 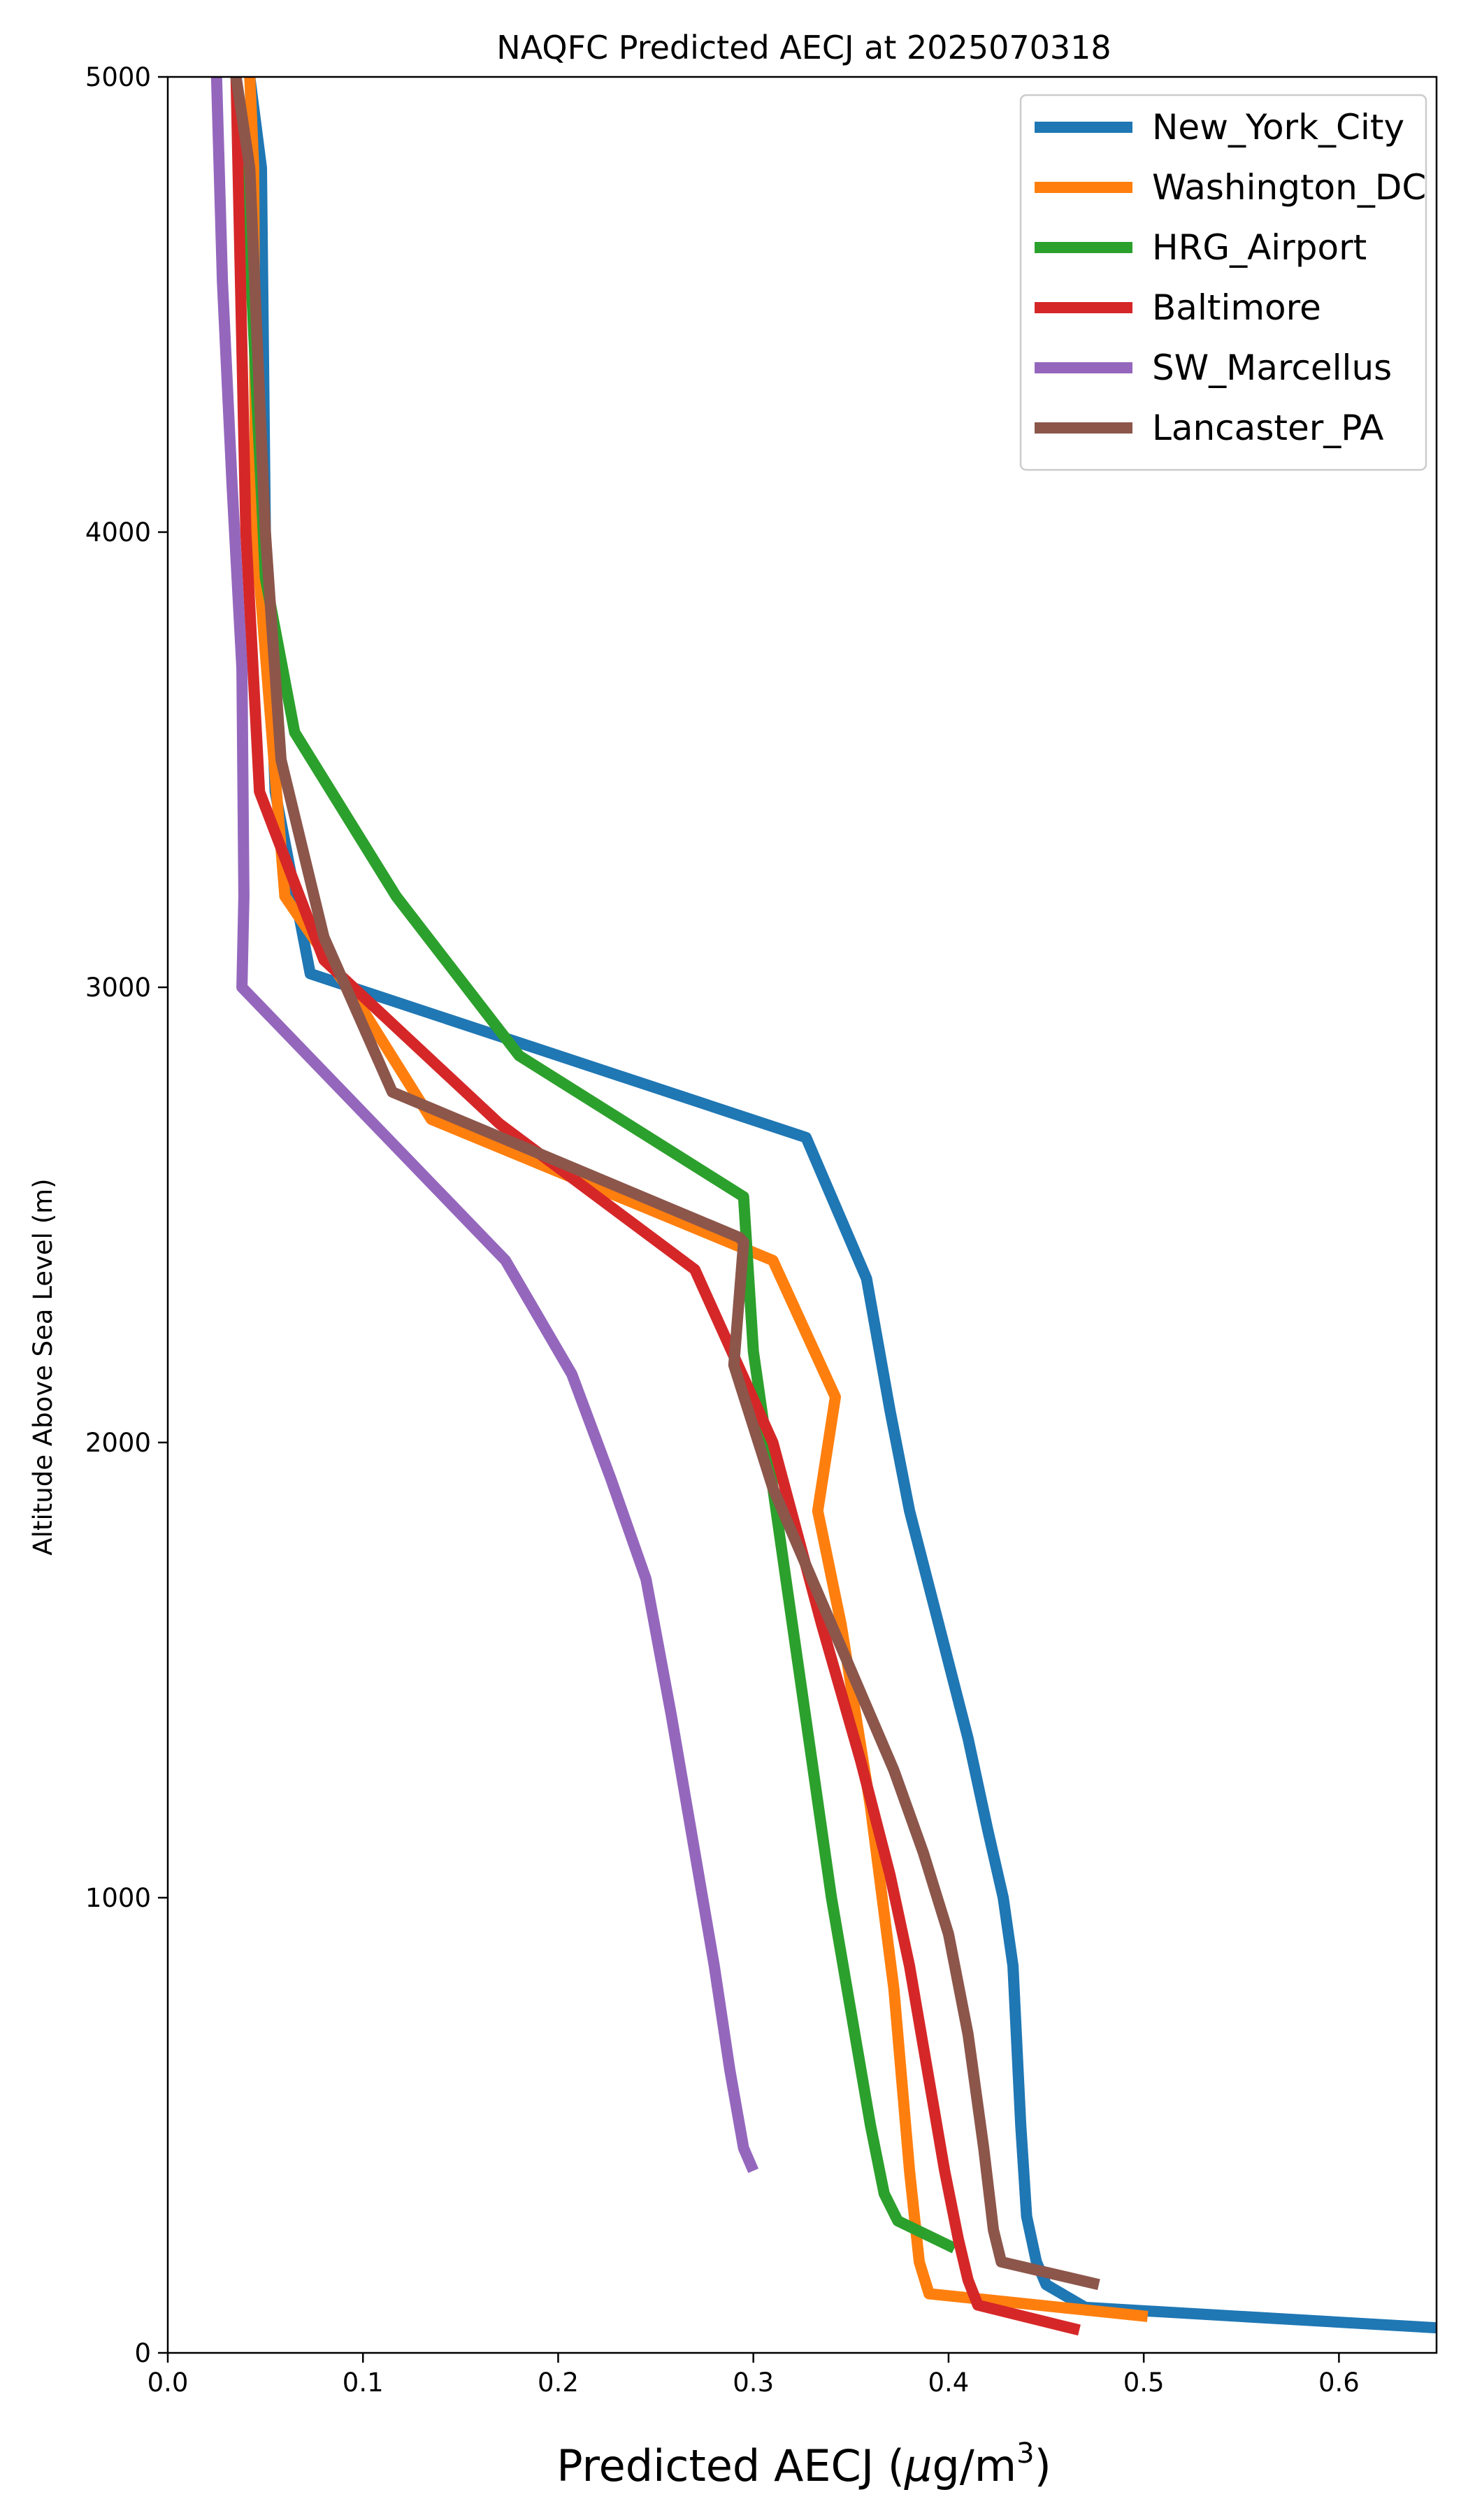 What do you see at coordinates (142, 2353) in the screenshot?
I see `y-tick-label: 0` at bounding box center [142, 2353].